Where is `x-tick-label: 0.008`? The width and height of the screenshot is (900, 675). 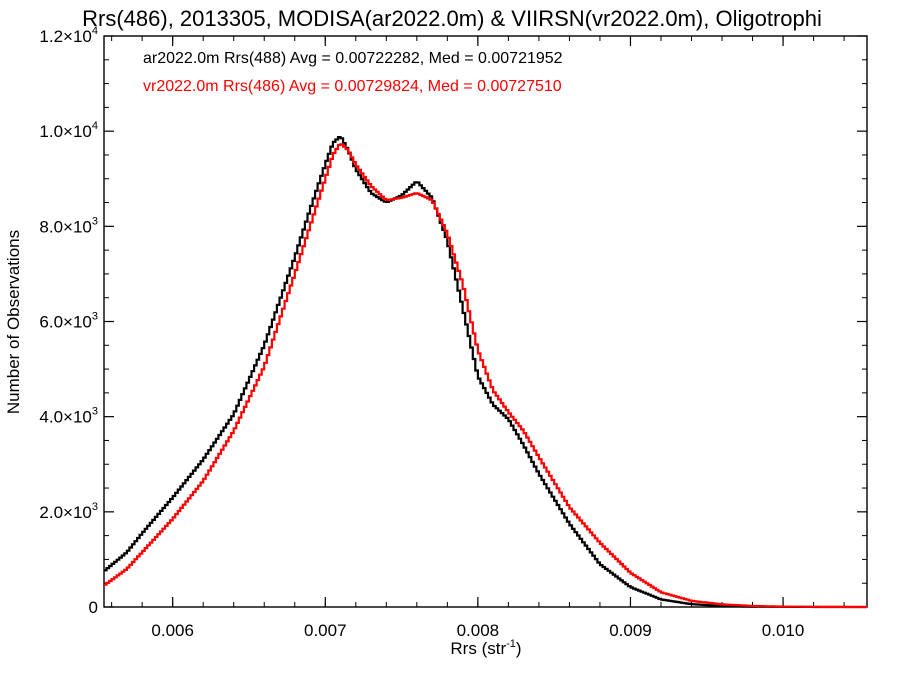
x-tick-label: 0.008 is located at coordinates (478, 630).